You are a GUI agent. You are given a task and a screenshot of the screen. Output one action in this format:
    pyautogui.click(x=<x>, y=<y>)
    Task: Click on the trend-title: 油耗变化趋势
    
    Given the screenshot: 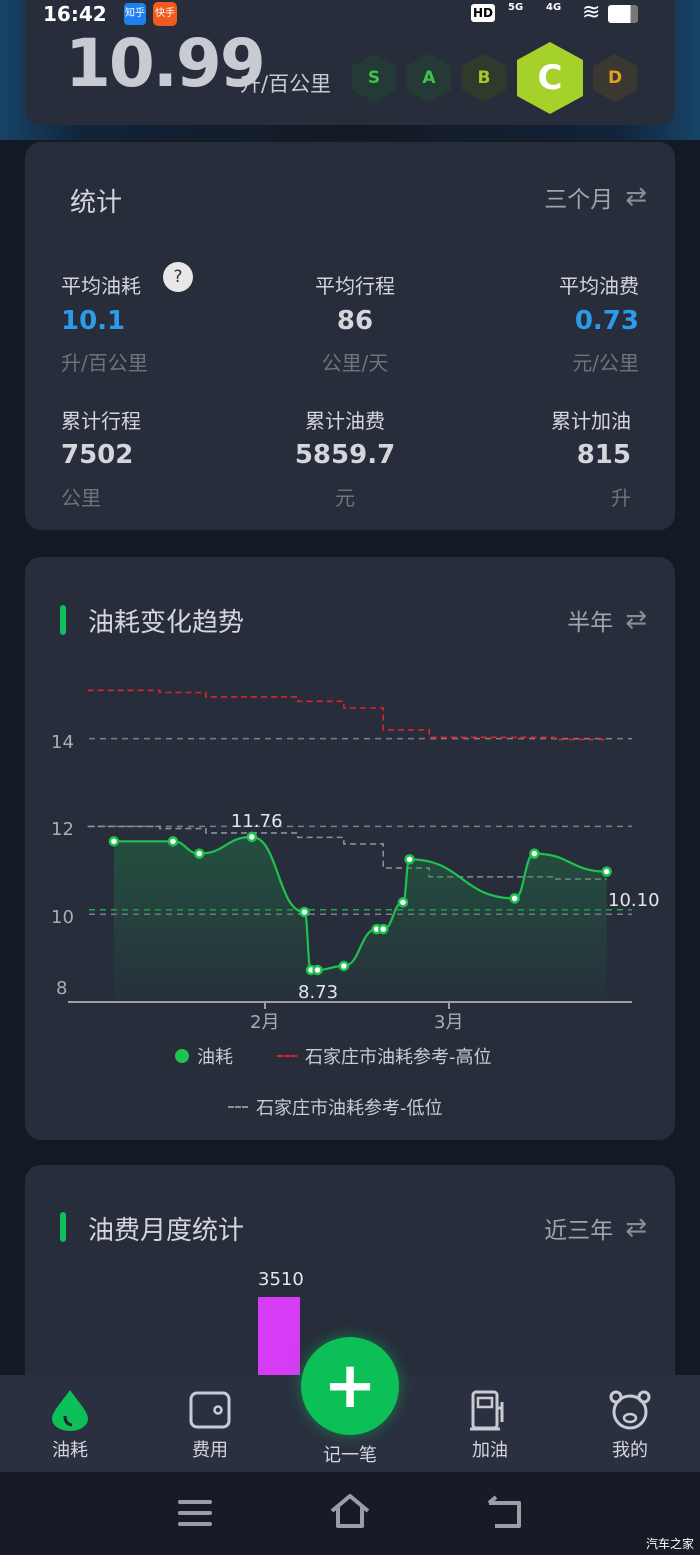 What is the action you would take?
    pyautogui.click(x=166, y=623)
    